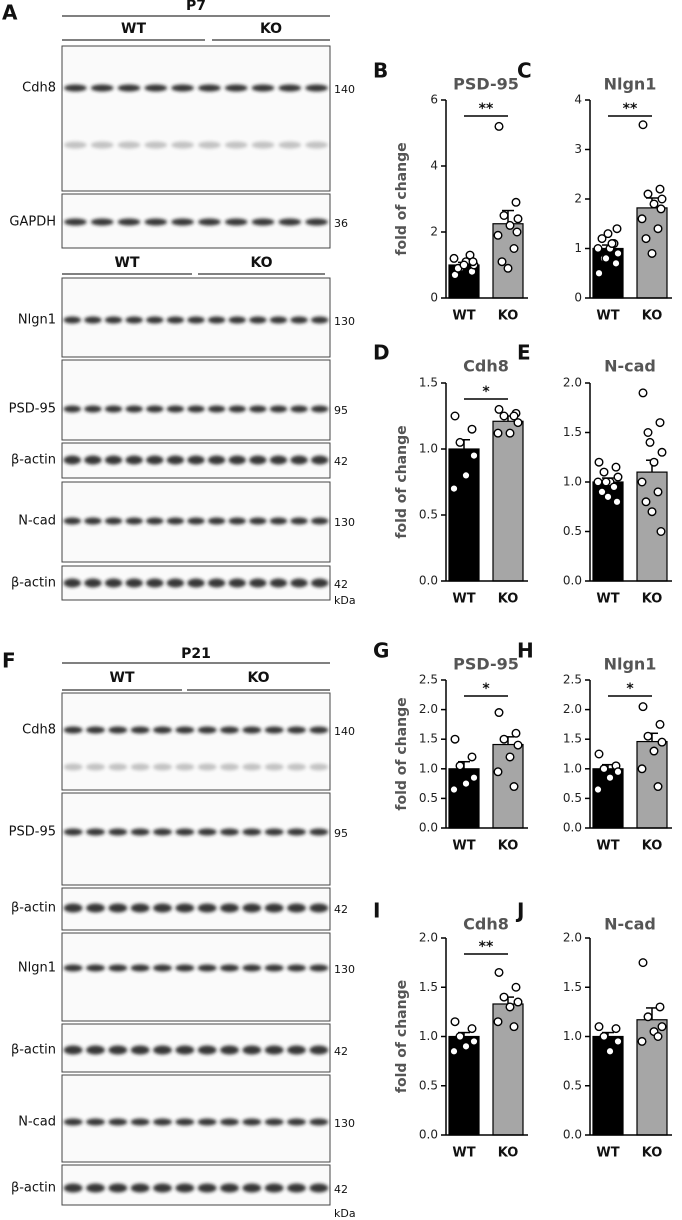  Describe the element at coordinates (37, 521) in the screenshot. I see `row-label: N-cad` at that location.